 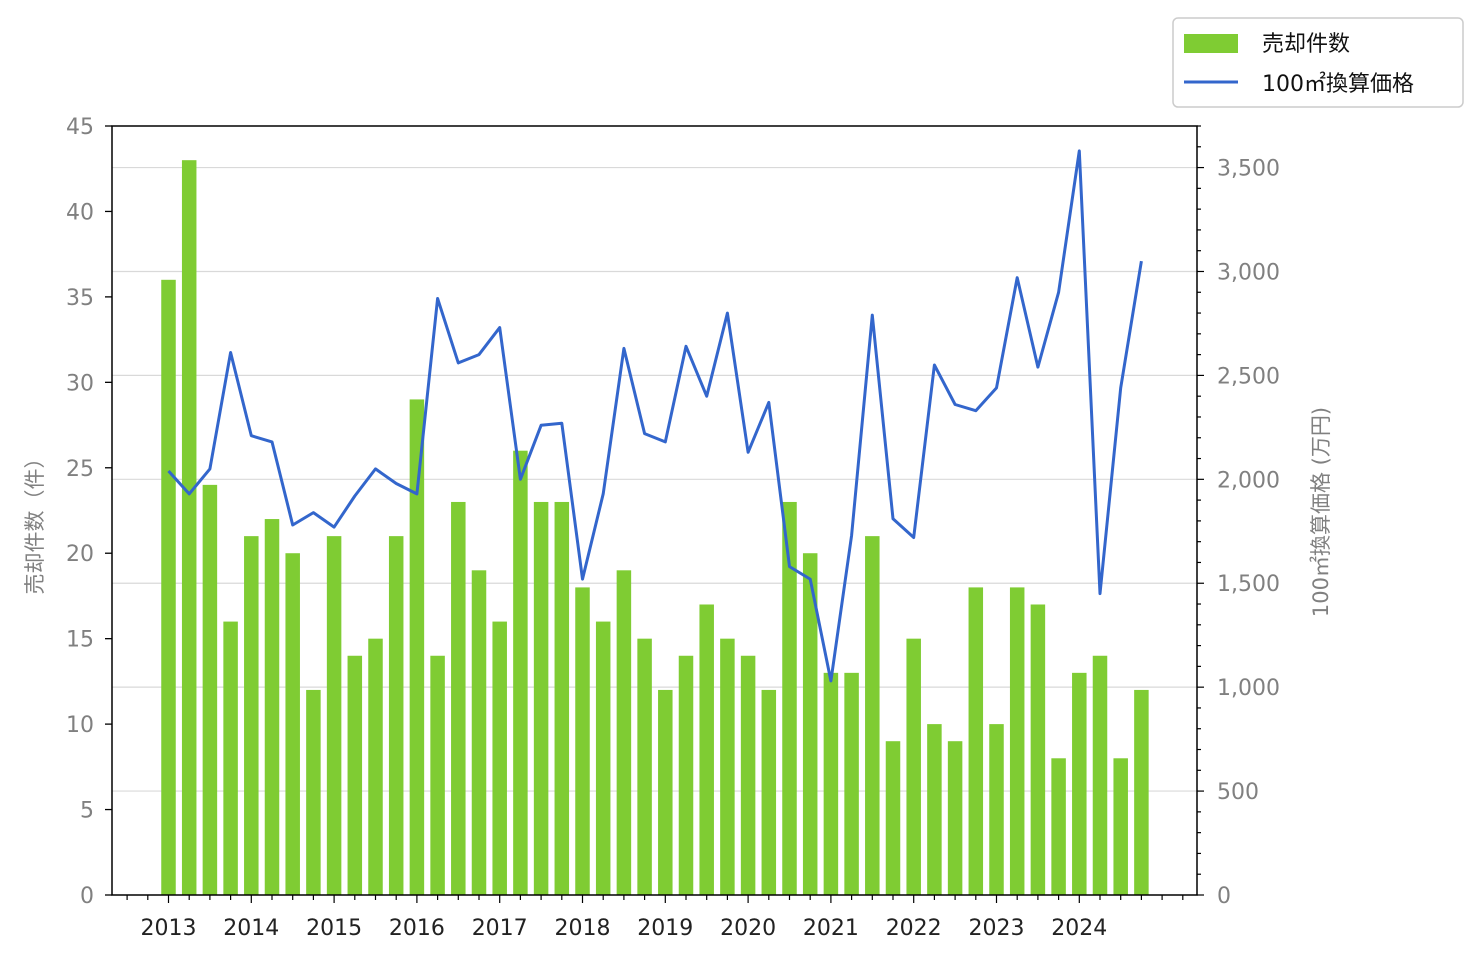 What do you see at coordinates (251, 928) in the screenshot?
I see `x-tick-label: 2014` at bounding box center [251, 928].